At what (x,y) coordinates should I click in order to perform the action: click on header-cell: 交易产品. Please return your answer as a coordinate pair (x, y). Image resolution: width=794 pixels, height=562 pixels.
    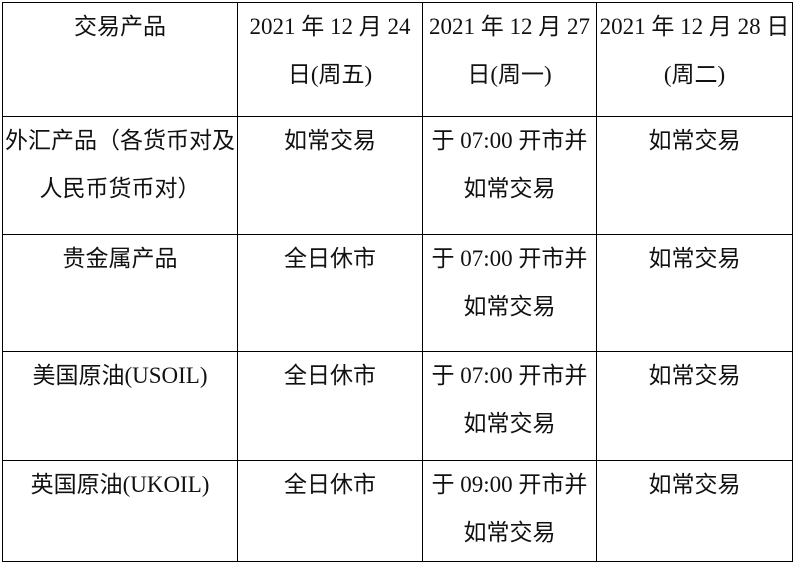
    Looking at the image, I should click on (120, 59).